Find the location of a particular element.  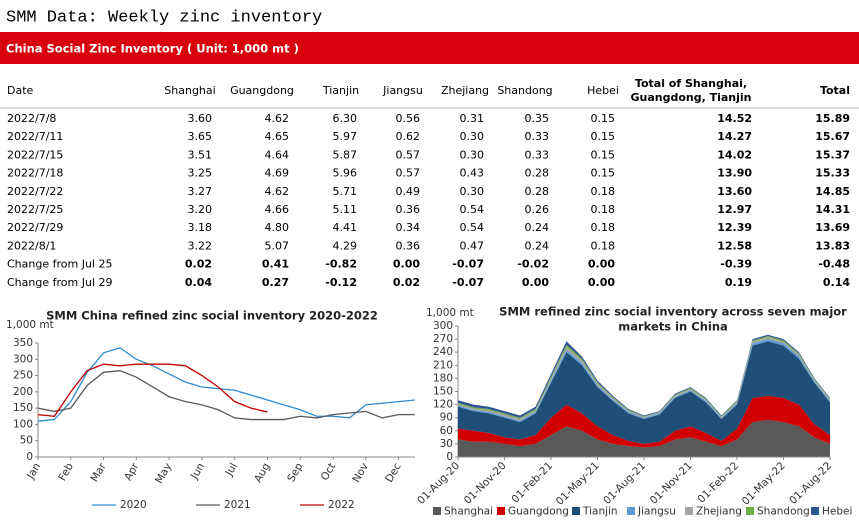

y-axis-label: 1,000 mt is located at coordinates (450, 313).